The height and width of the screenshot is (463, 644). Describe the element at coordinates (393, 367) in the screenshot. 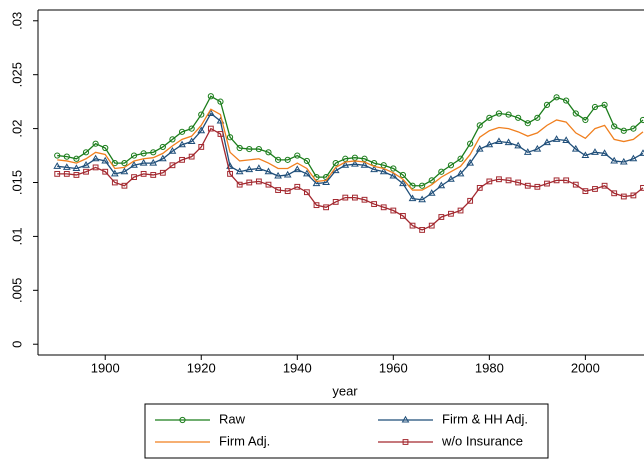

I see `x-tick-label: 1960` at that location.